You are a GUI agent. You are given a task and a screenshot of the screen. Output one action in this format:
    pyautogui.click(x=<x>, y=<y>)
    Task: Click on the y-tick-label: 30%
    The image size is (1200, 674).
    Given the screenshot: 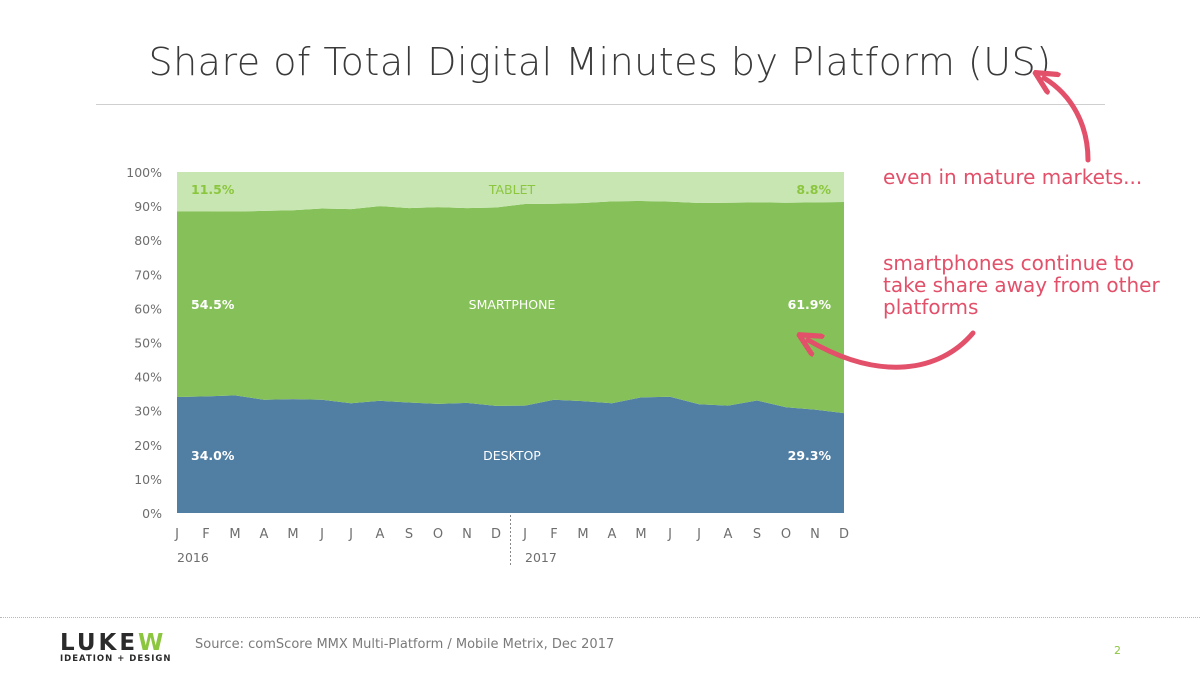 What is the action you would take?
    pyautogui.click(x=148, y=411)
    